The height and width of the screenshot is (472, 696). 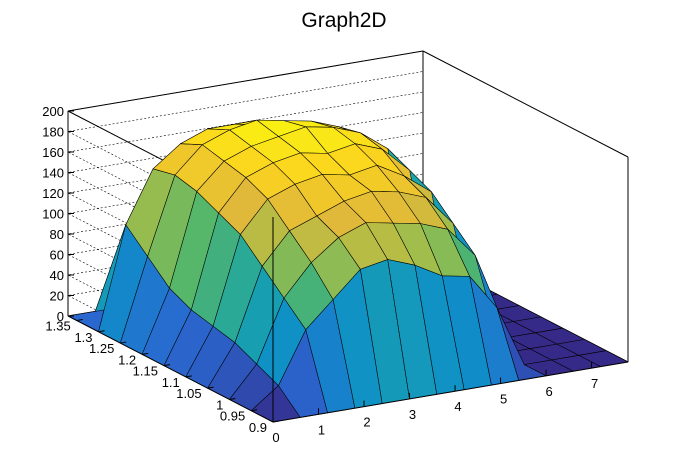 I want to click on y-tick-label: 1.35, so click(x=57, y=326).